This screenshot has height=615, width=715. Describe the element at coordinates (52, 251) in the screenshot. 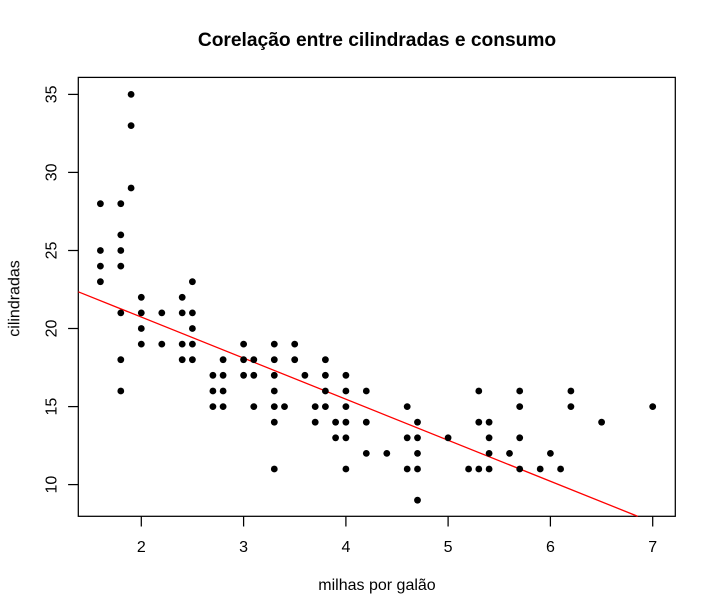

I see `svg-text: 25` at that location.